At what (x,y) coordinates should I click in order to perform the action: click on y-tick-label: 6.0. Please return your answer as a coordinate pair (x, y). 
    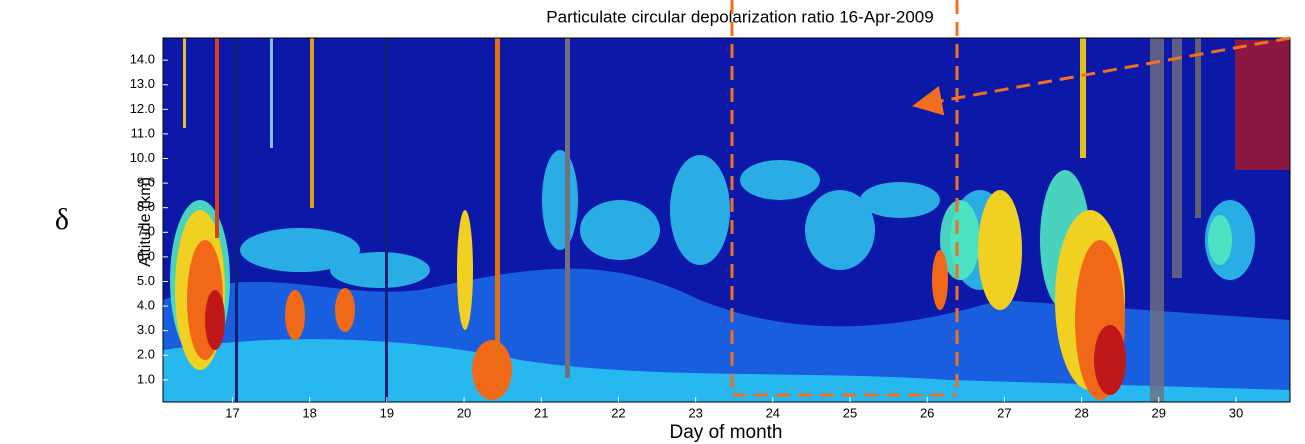
    Looking at the image, I should click on (146, 255).